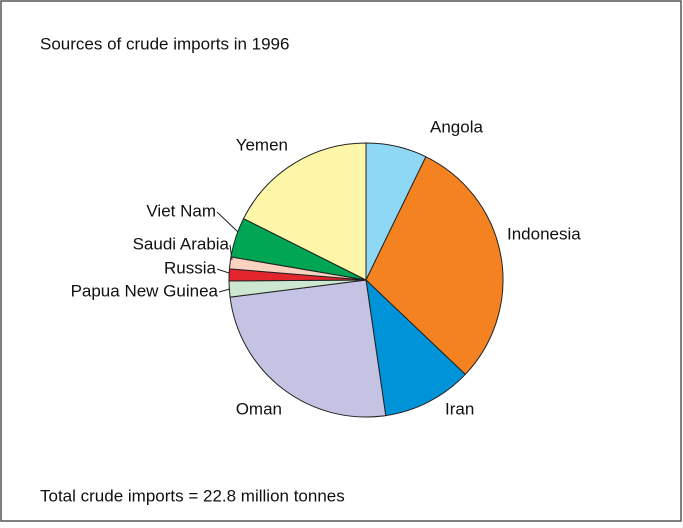 The image size is (683, 528). I want to click on slice-label: Angola, so click(456, 126).